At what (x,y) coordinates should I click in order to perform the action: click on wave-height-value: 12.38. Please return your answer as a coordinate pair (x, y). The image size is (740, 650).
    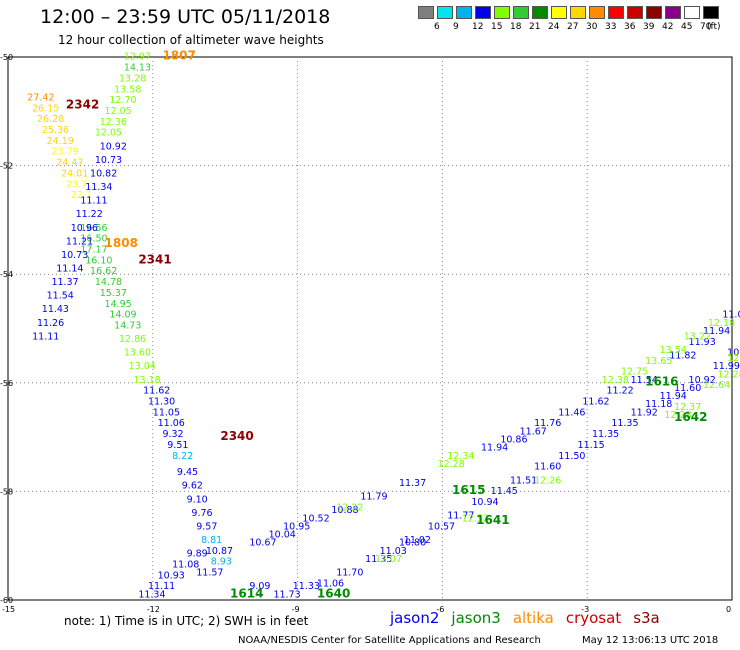
    Looking at the image, I should click on (615, 380).